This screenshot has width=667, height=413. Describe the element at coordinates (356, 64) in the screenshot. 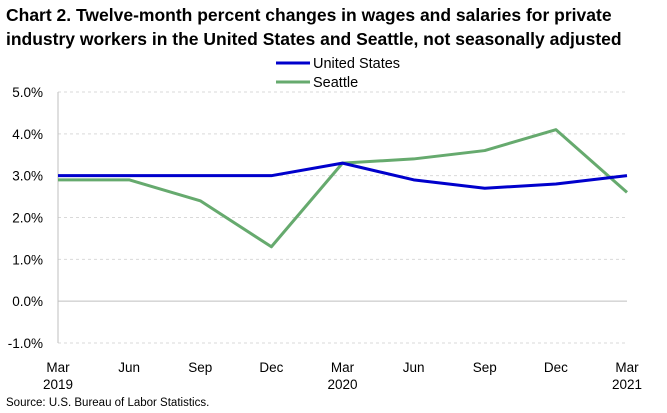

I see `legend-label-united-states: United States` at that location.